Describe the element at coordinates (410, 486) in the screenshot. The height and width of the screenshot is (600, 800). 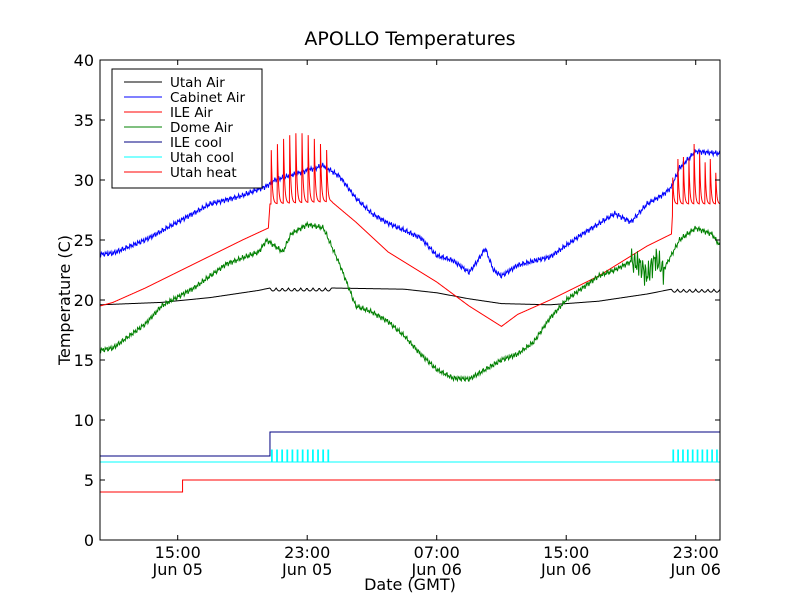
I see `series-line-utah-heat` at that location.